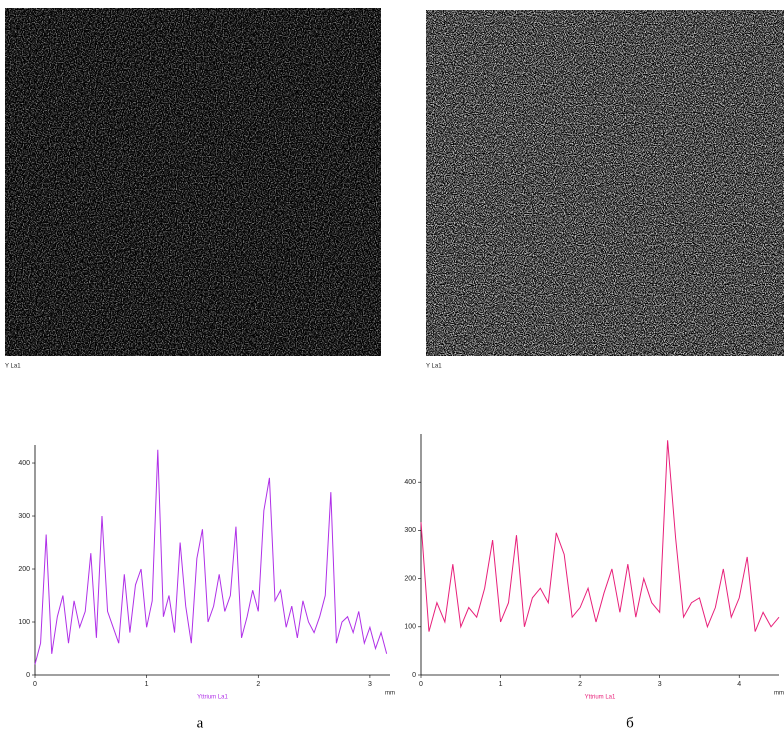 Image resolution: width=784 pixels, height=739 pixels. Describe the element at coordinates (200, 723) in the screenshot. I see `caption: а` at that location.